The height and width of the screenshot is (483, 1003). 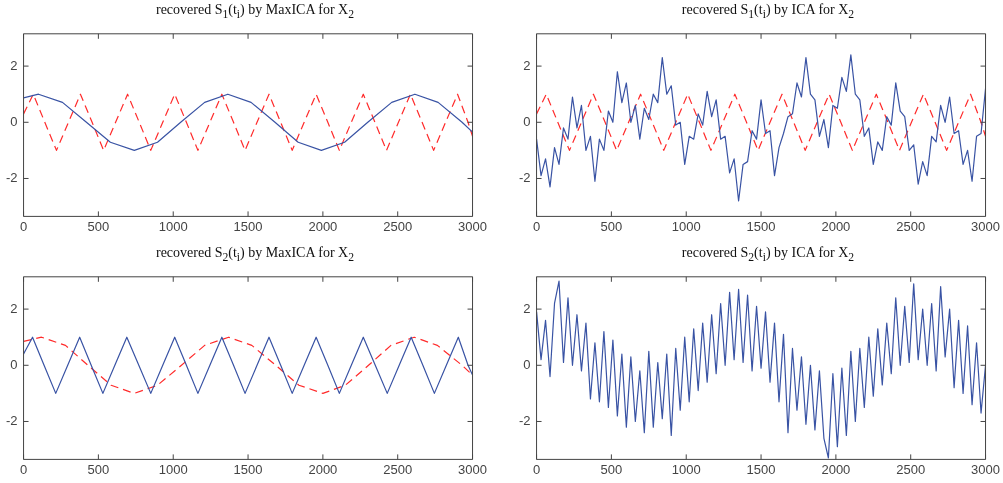 I want to click on chart-title: recovered S$_{2}$(t$_{i}$) by ICA for X$_{2}$, so click(x=768, y=254).